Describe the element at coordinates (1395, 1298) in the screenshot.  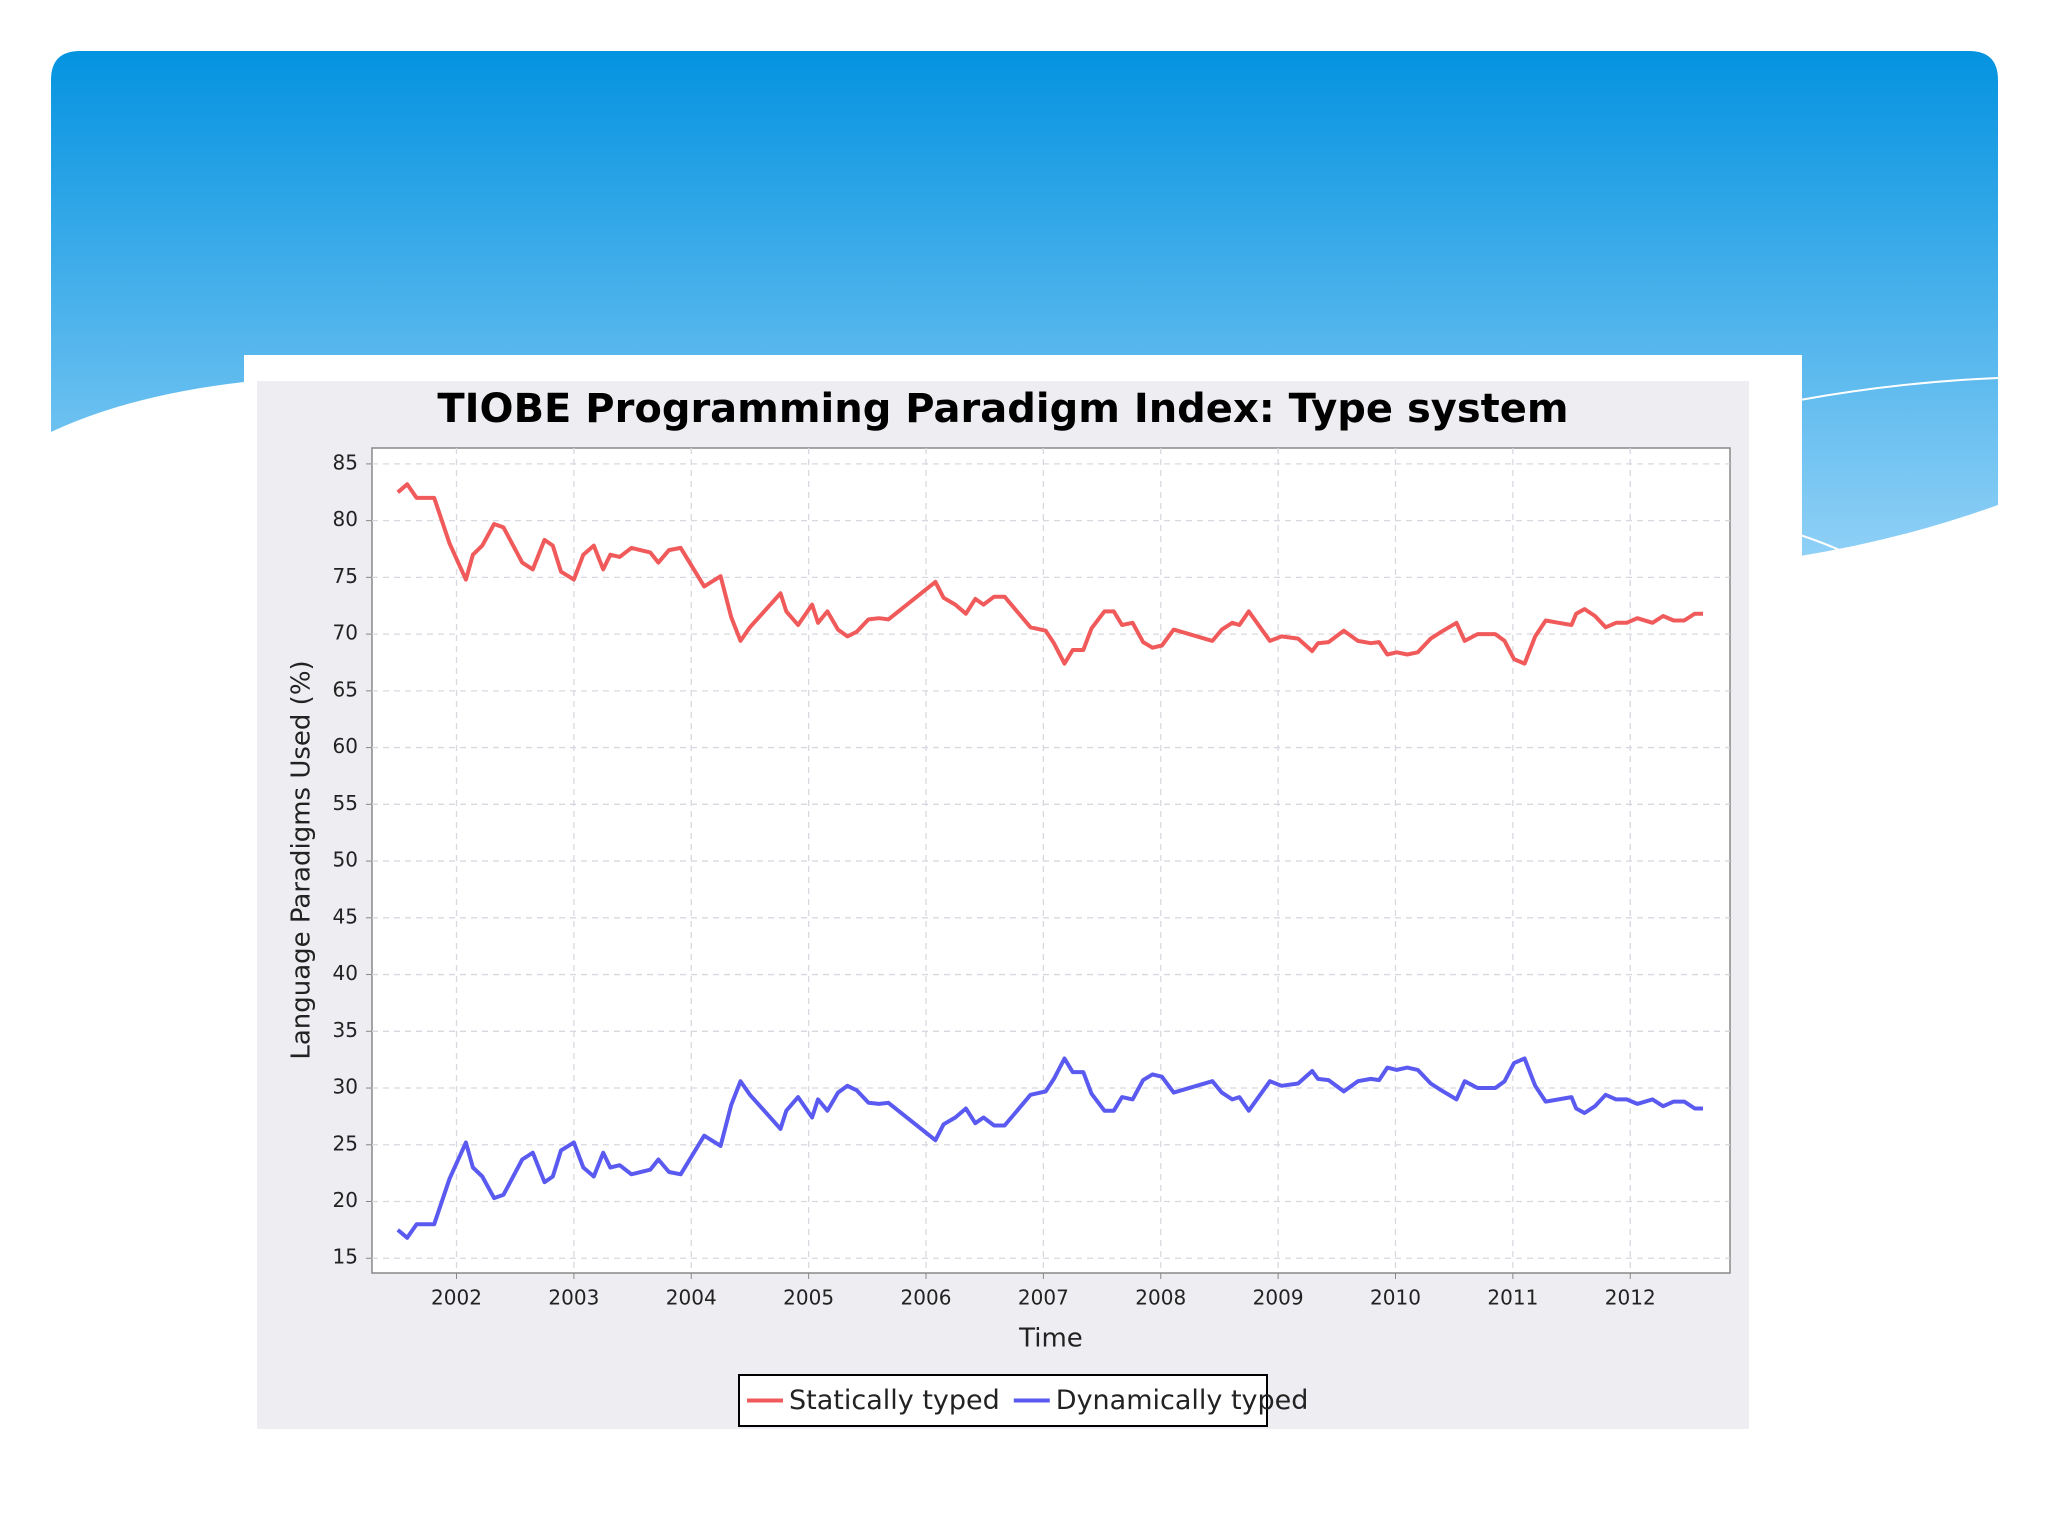
I see `x-tick-label: 2010` at that location.